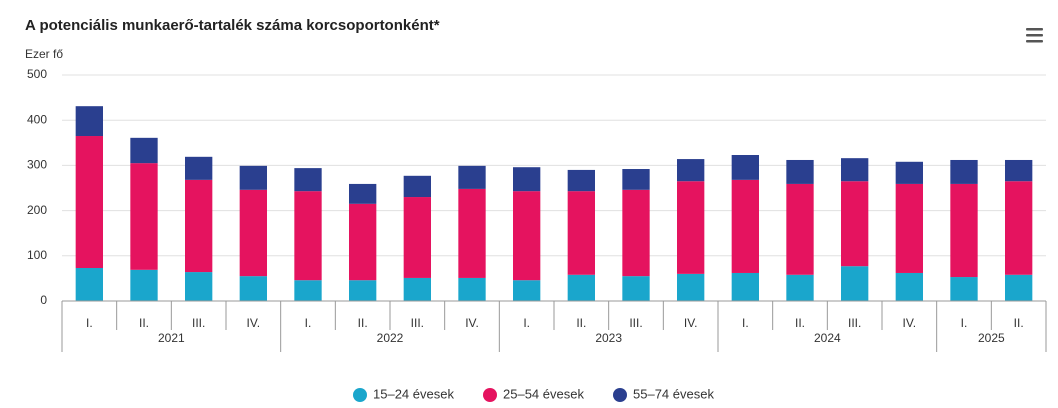 Image resolution: width=1058 pixels, height=408 pixels. Describe the element at coordinates (44, 54) in the screenshot. I see `y-axis-label: Ezer fő` at that location.